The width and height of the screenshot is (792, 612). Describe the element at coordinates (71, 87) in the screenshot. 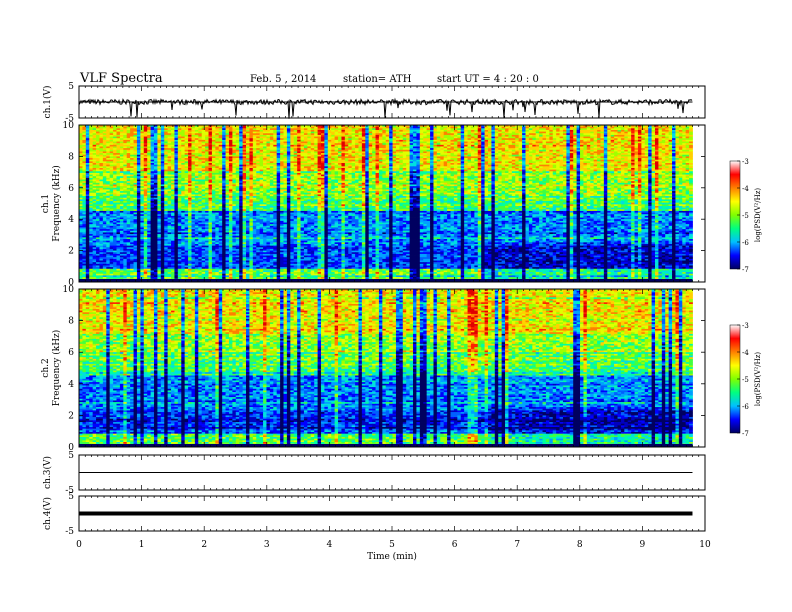

I see `y-tick-label: 5` at that location.